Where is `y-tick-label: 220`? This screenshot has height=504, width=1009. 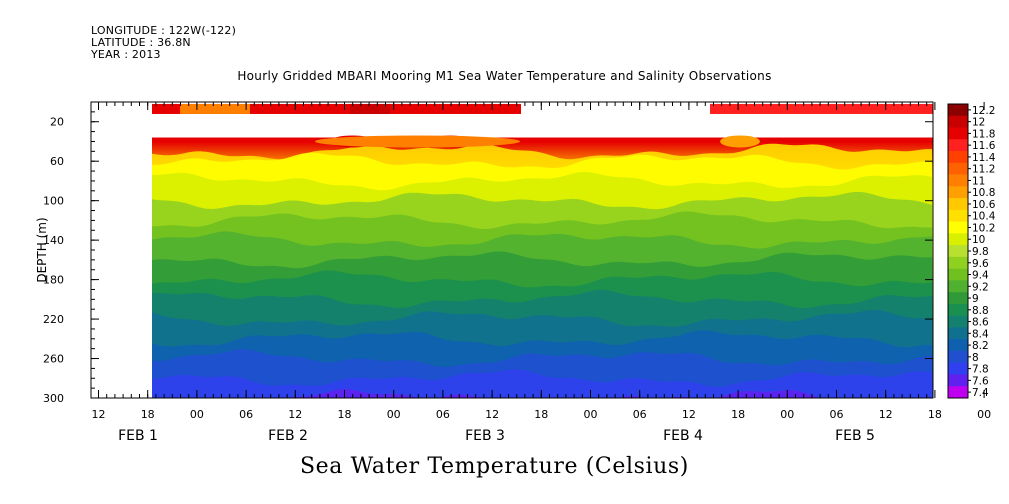 y-tick-label: 220 is located at coordinates (53, 319).